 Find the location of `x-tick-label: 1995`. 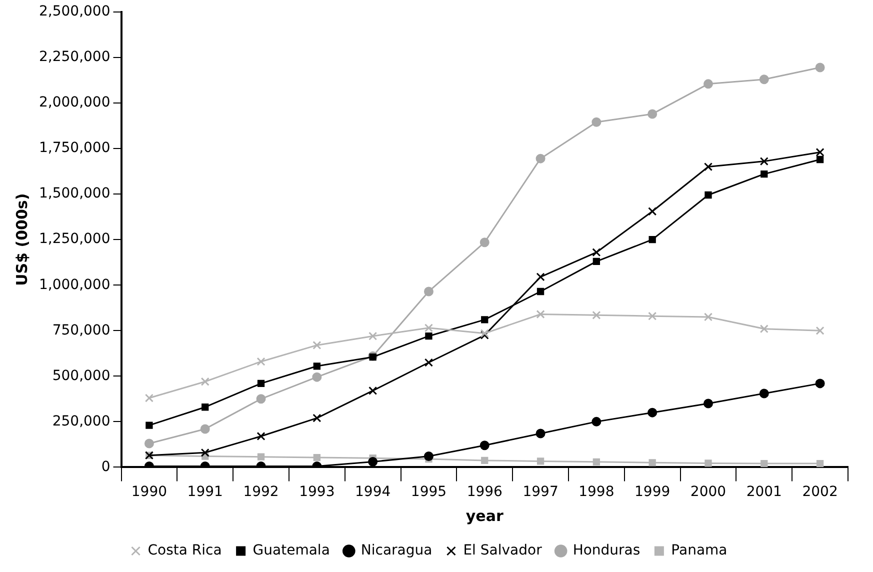

x-tick-label: 1995 is located at coordinates (428, 492).